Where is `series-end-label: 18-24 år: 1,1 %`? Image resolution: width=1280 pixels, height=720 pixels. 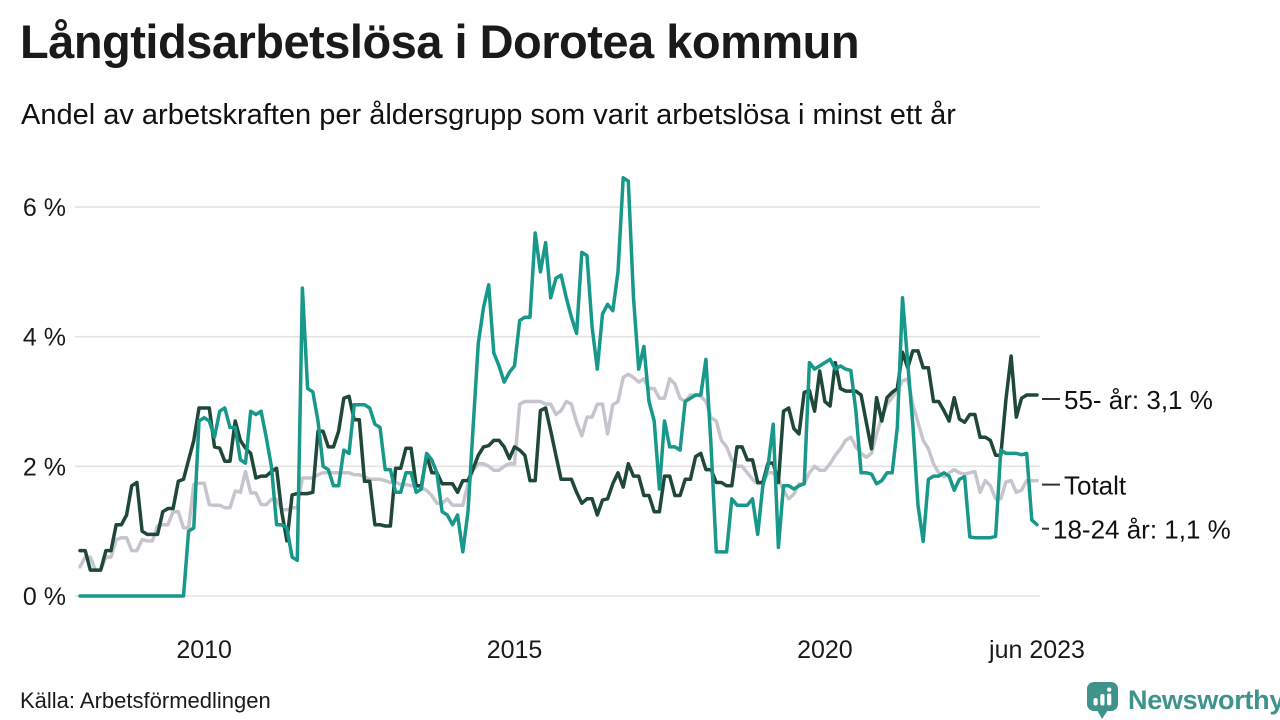
series-end-label: 18-24 år: 1,1 % is located at coordinates (1142, 530).